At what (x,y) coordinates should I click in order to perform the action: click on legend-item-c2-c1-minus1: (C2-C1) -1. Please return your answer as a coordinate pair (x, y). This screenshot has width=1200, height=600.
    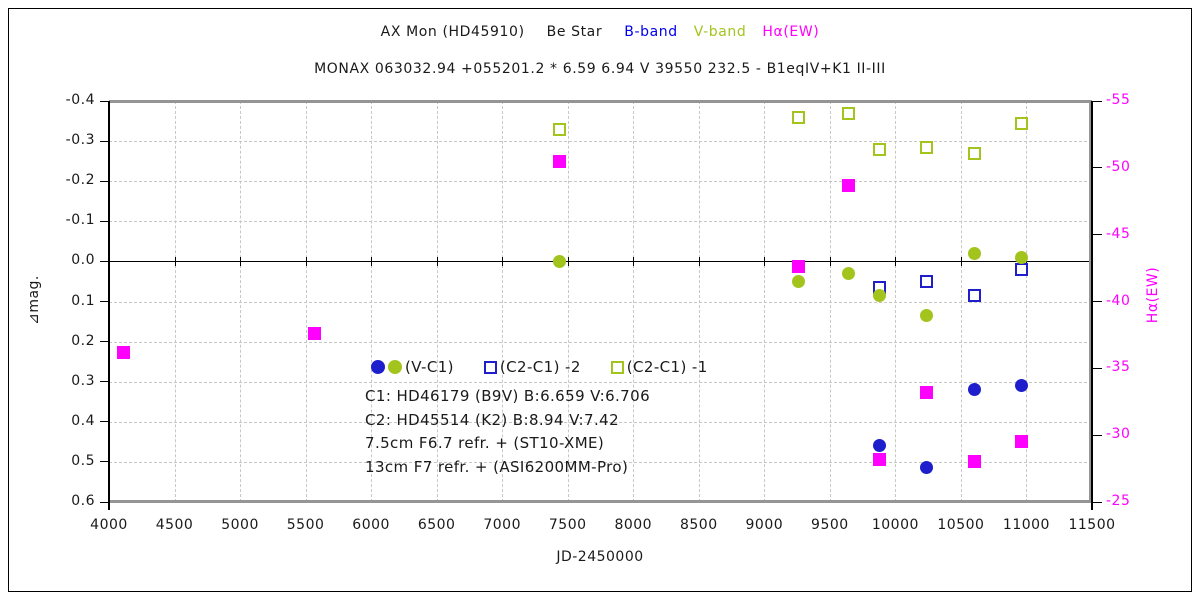
    Looking at the image, I should click on (659, 367).